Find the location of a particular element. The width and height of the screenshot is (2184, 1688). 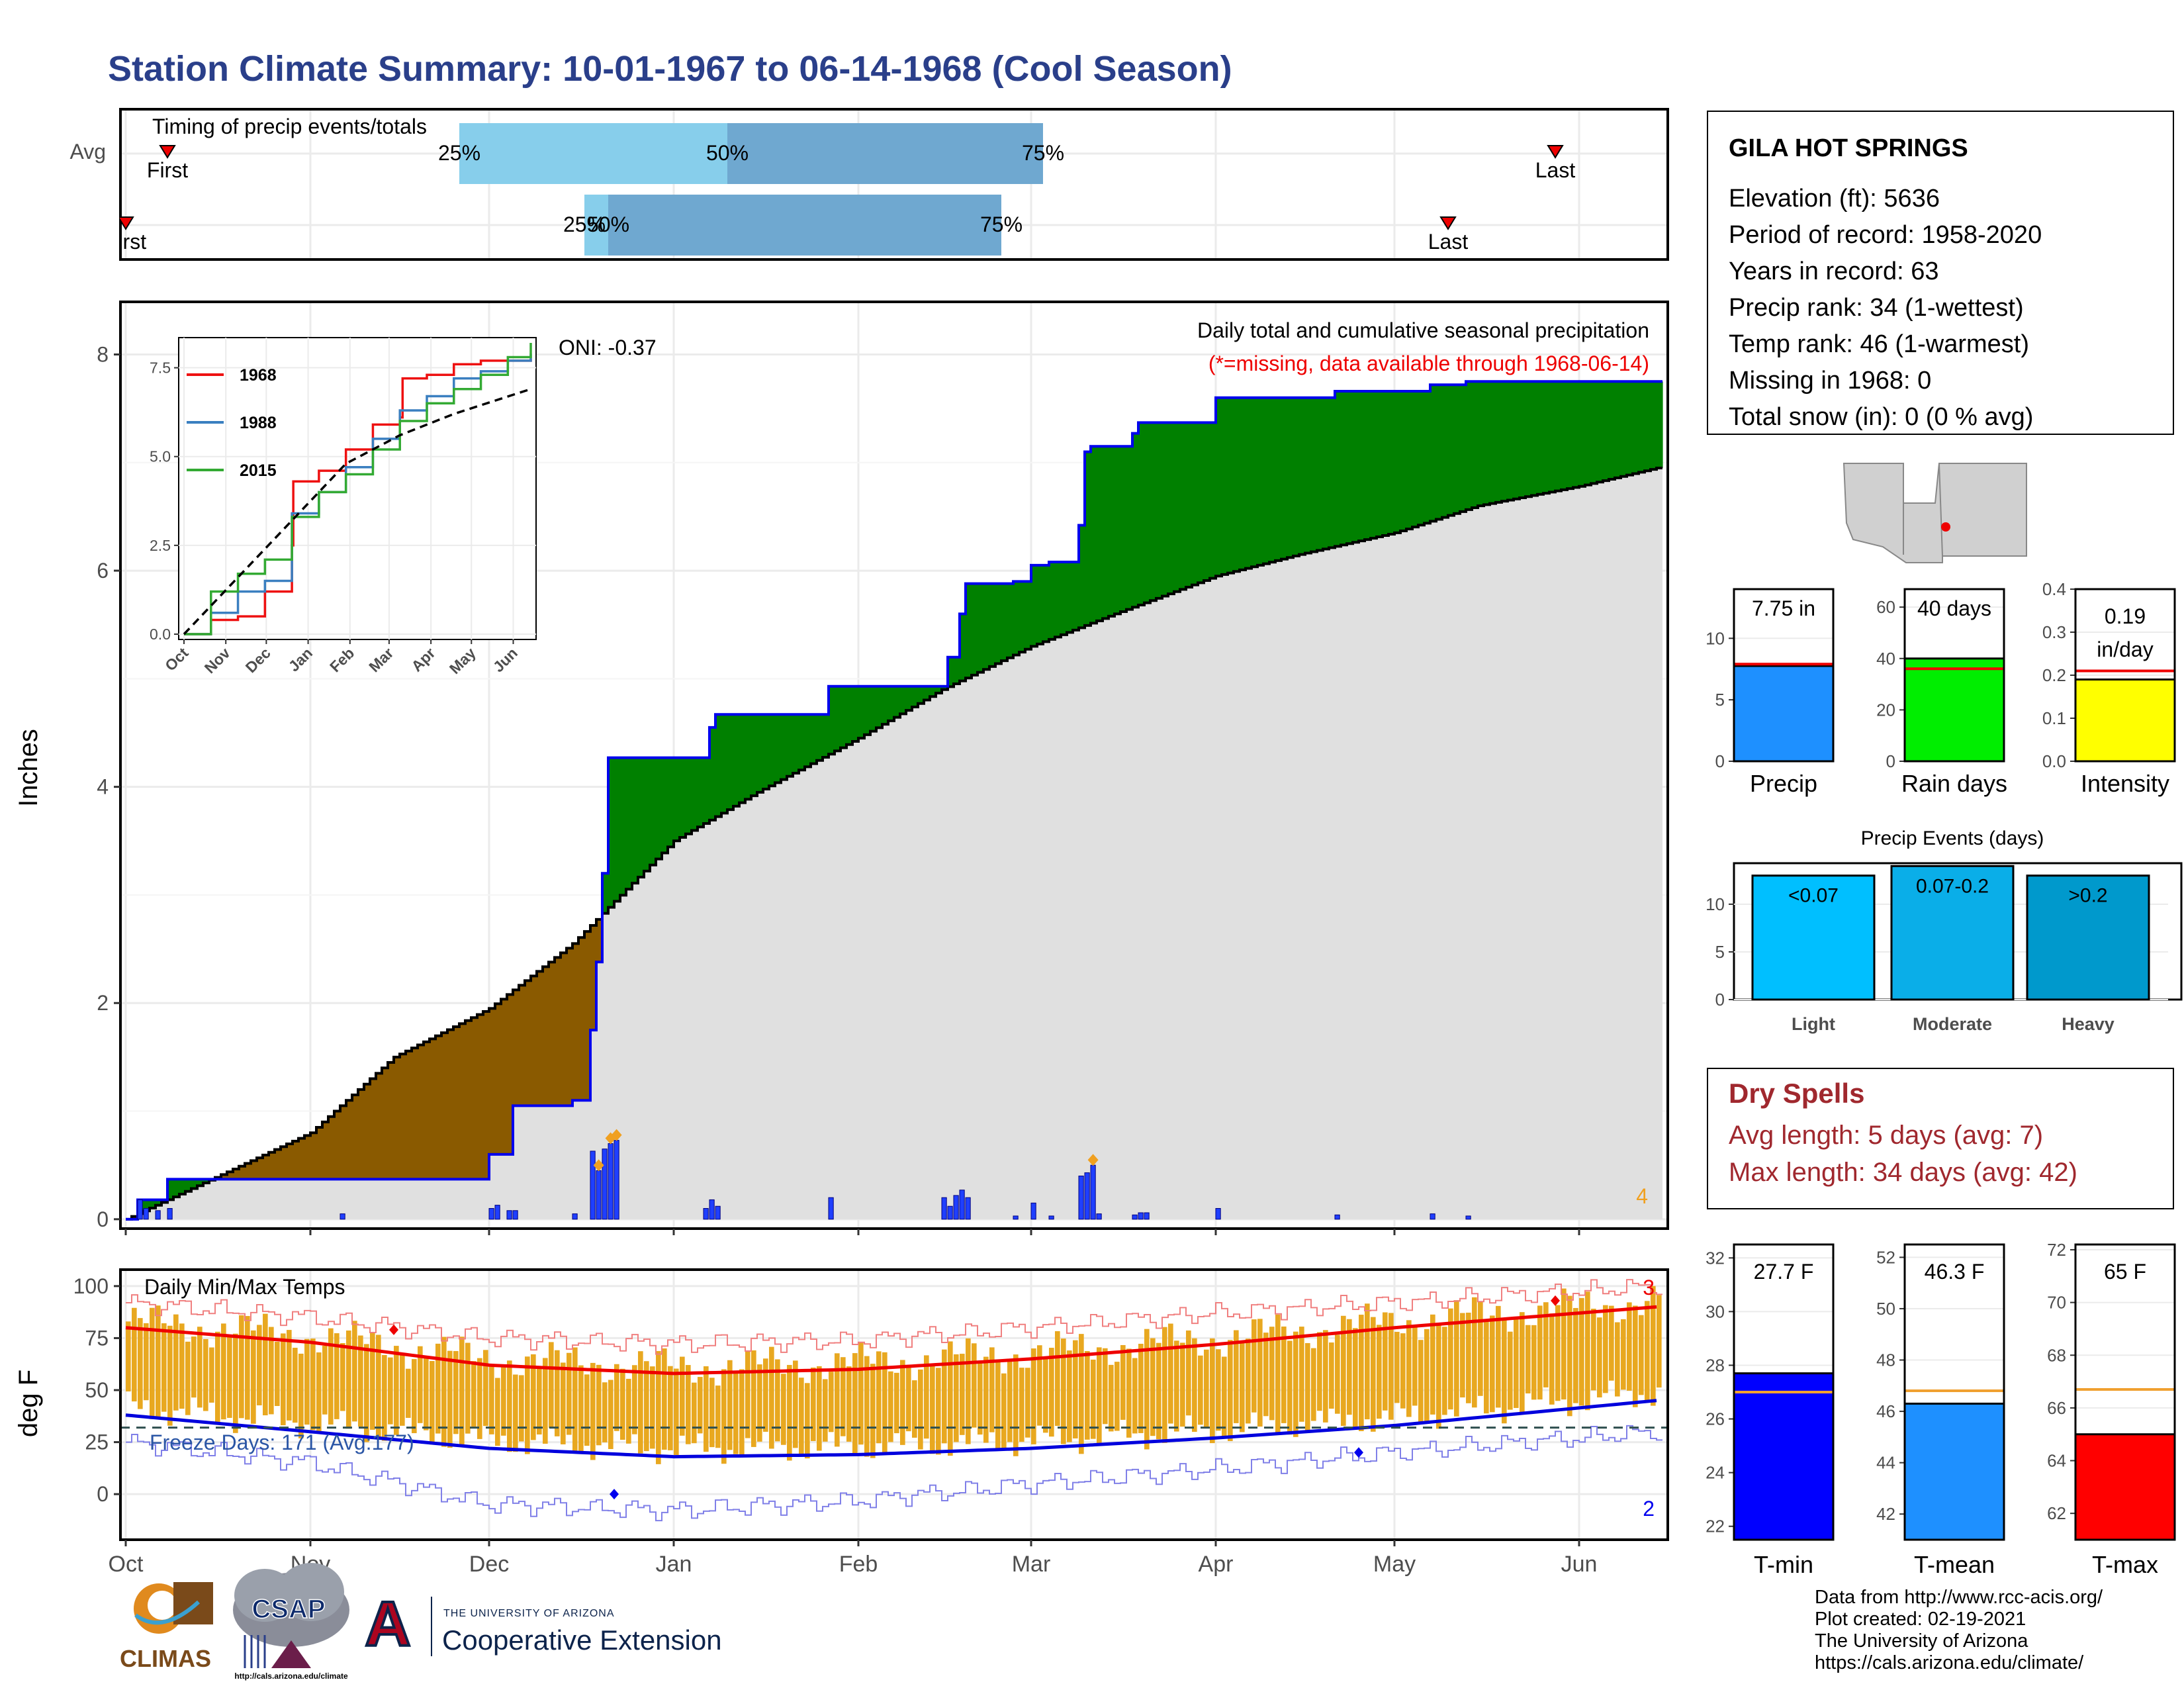

record-max-line is located at coordinates (894, 1317).